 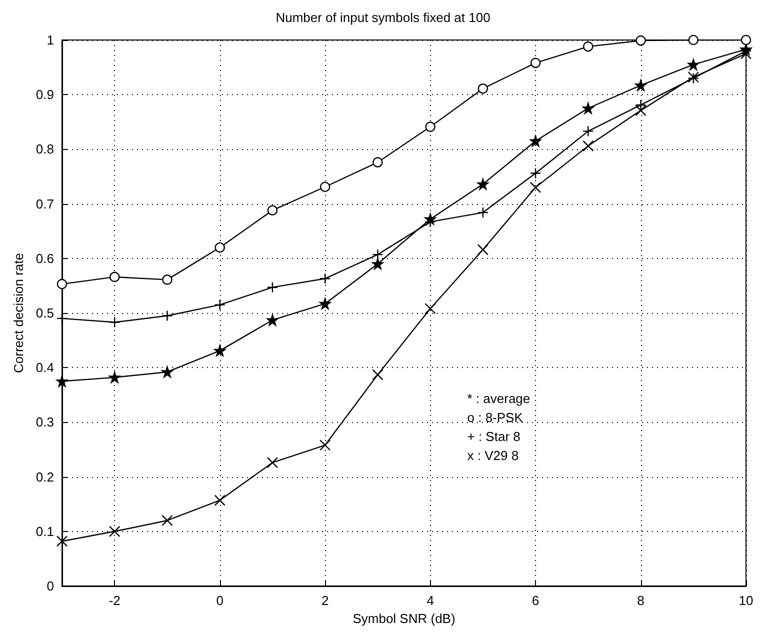 What do you see at coordinates (325, 600) in the screenshot?
I see `x-tick-label: 2` at bounding box center [325, 600].